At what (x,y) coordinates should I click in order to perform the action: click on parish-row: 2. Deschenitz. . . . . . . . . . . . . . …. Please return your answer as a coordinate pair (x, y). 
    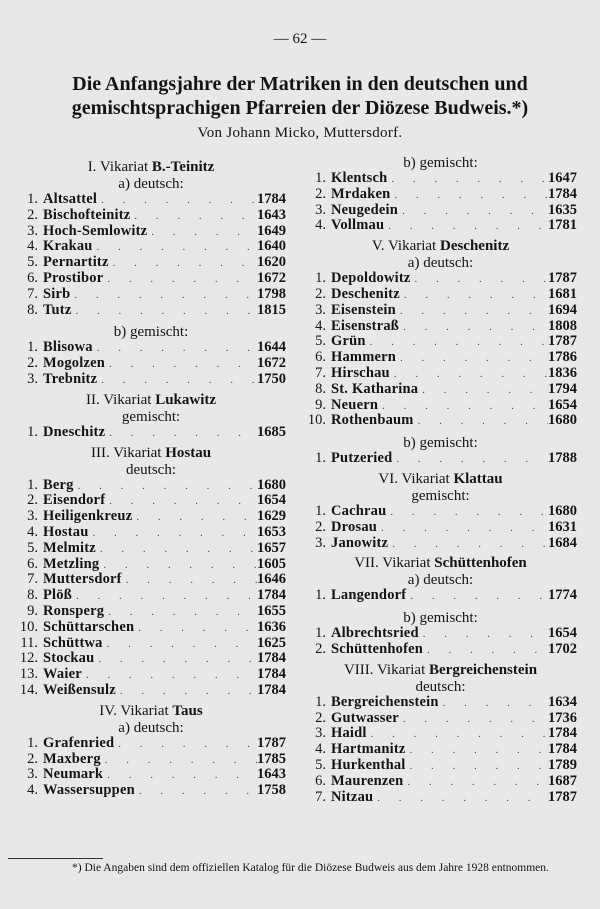
    Looking at the image, I should click on (440, 294).